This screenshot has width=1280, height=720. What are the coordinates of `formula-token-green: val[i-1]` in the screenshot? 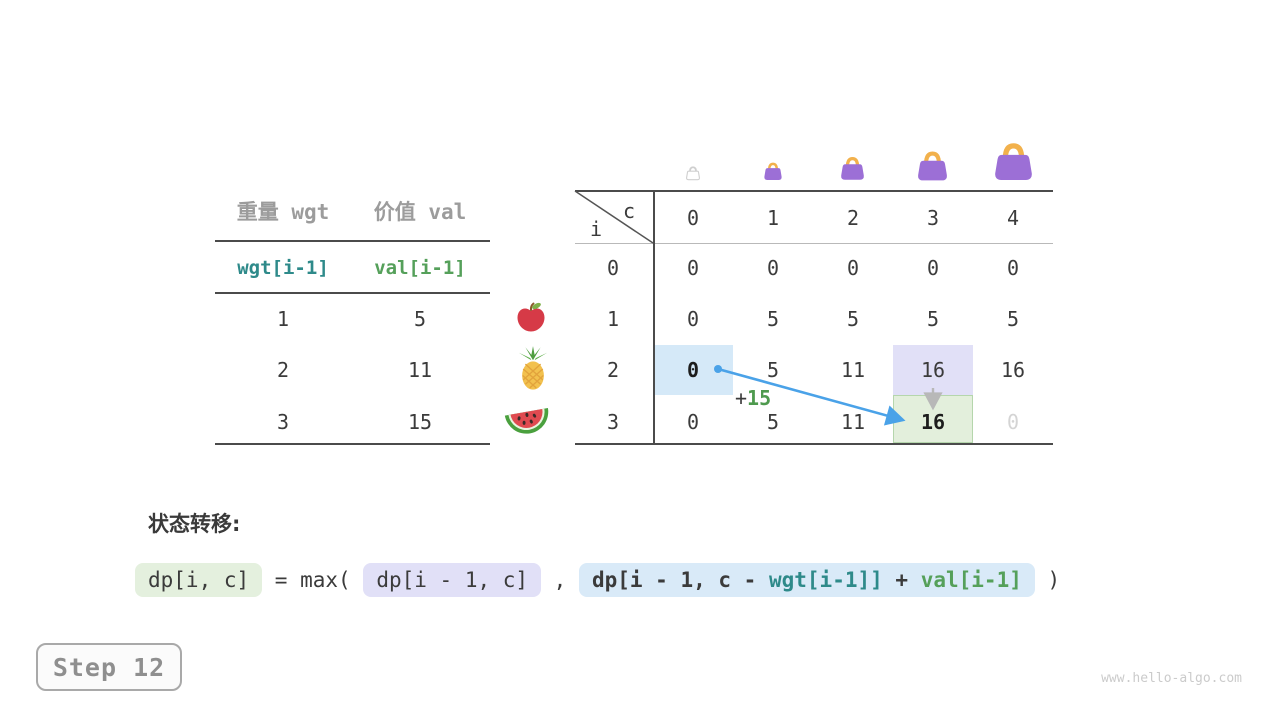 It's located at (971, 580).